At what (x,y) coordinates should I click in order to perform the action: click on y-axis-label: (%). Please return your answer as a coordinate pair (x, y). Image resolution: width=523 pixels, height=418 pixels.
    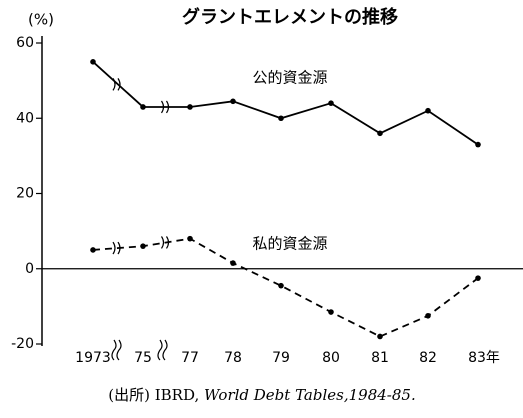
    Looking at the image, I should click on (41, 20).